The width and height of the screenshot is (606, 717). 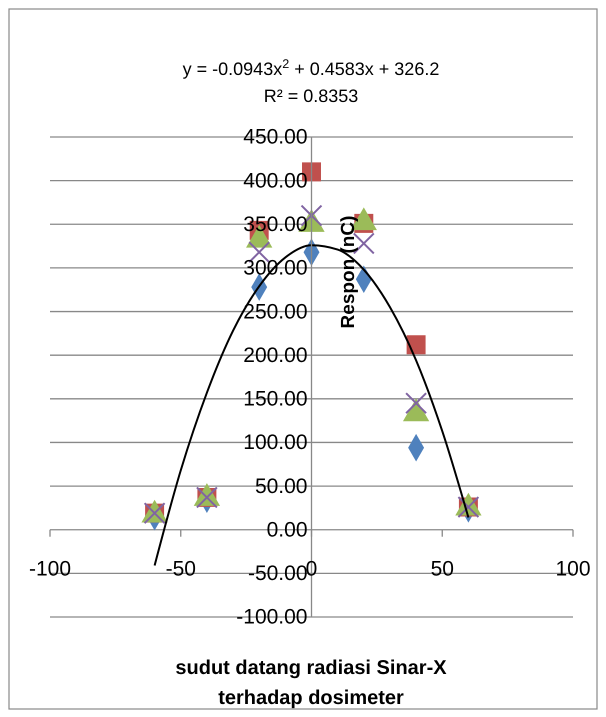 What do you see at coordinates (281, 486) in the screenshot?
I see `y-tick-label: 50.00` at bounding box center [281, 486].